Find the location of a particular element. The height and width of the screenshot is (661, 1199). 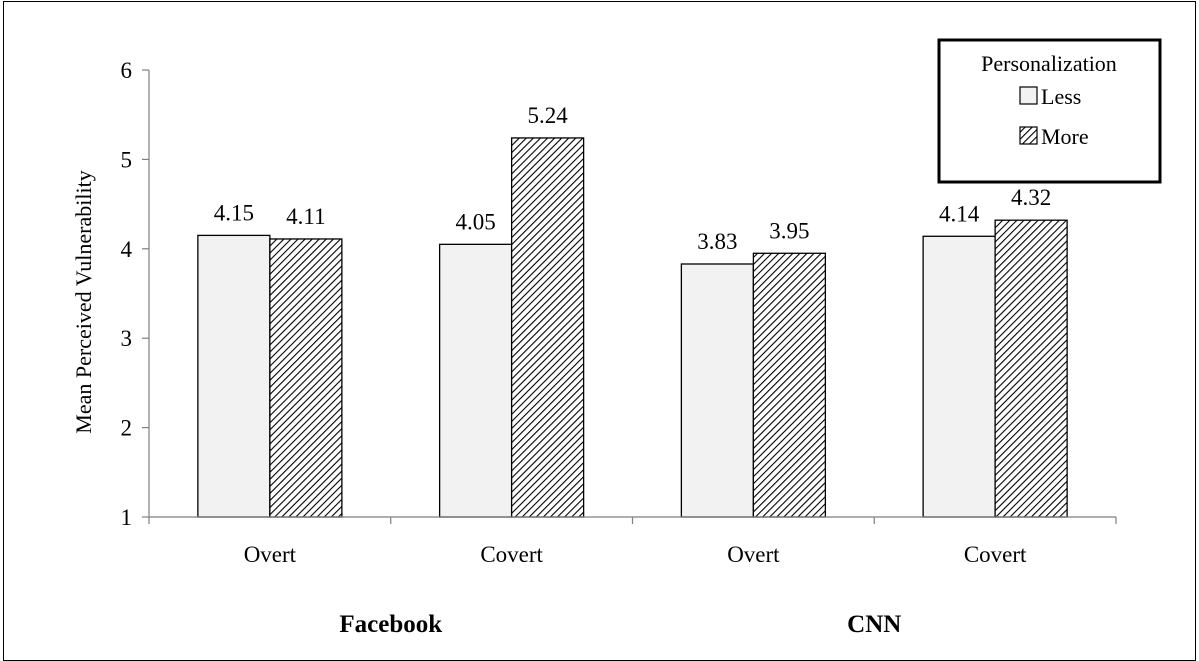

y-tick-label: 3 is located at coordinates (127, 338).